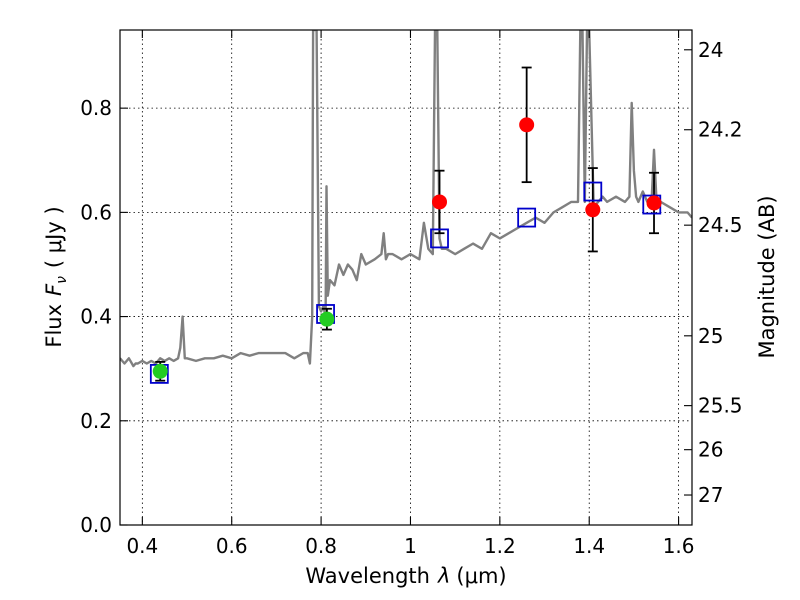  I want to click on x-tick-label: 0.8, so click(321, 546).